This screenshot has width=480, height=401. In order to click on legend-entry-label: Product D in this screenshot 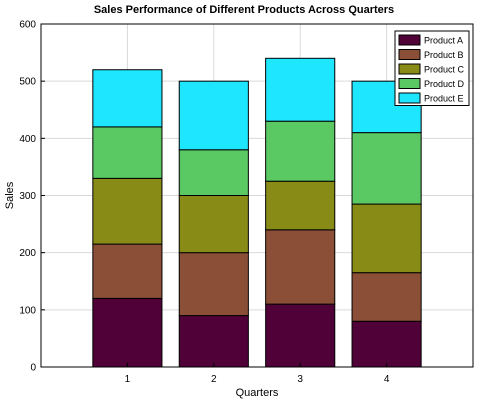, I will do `click(444, 84)`.